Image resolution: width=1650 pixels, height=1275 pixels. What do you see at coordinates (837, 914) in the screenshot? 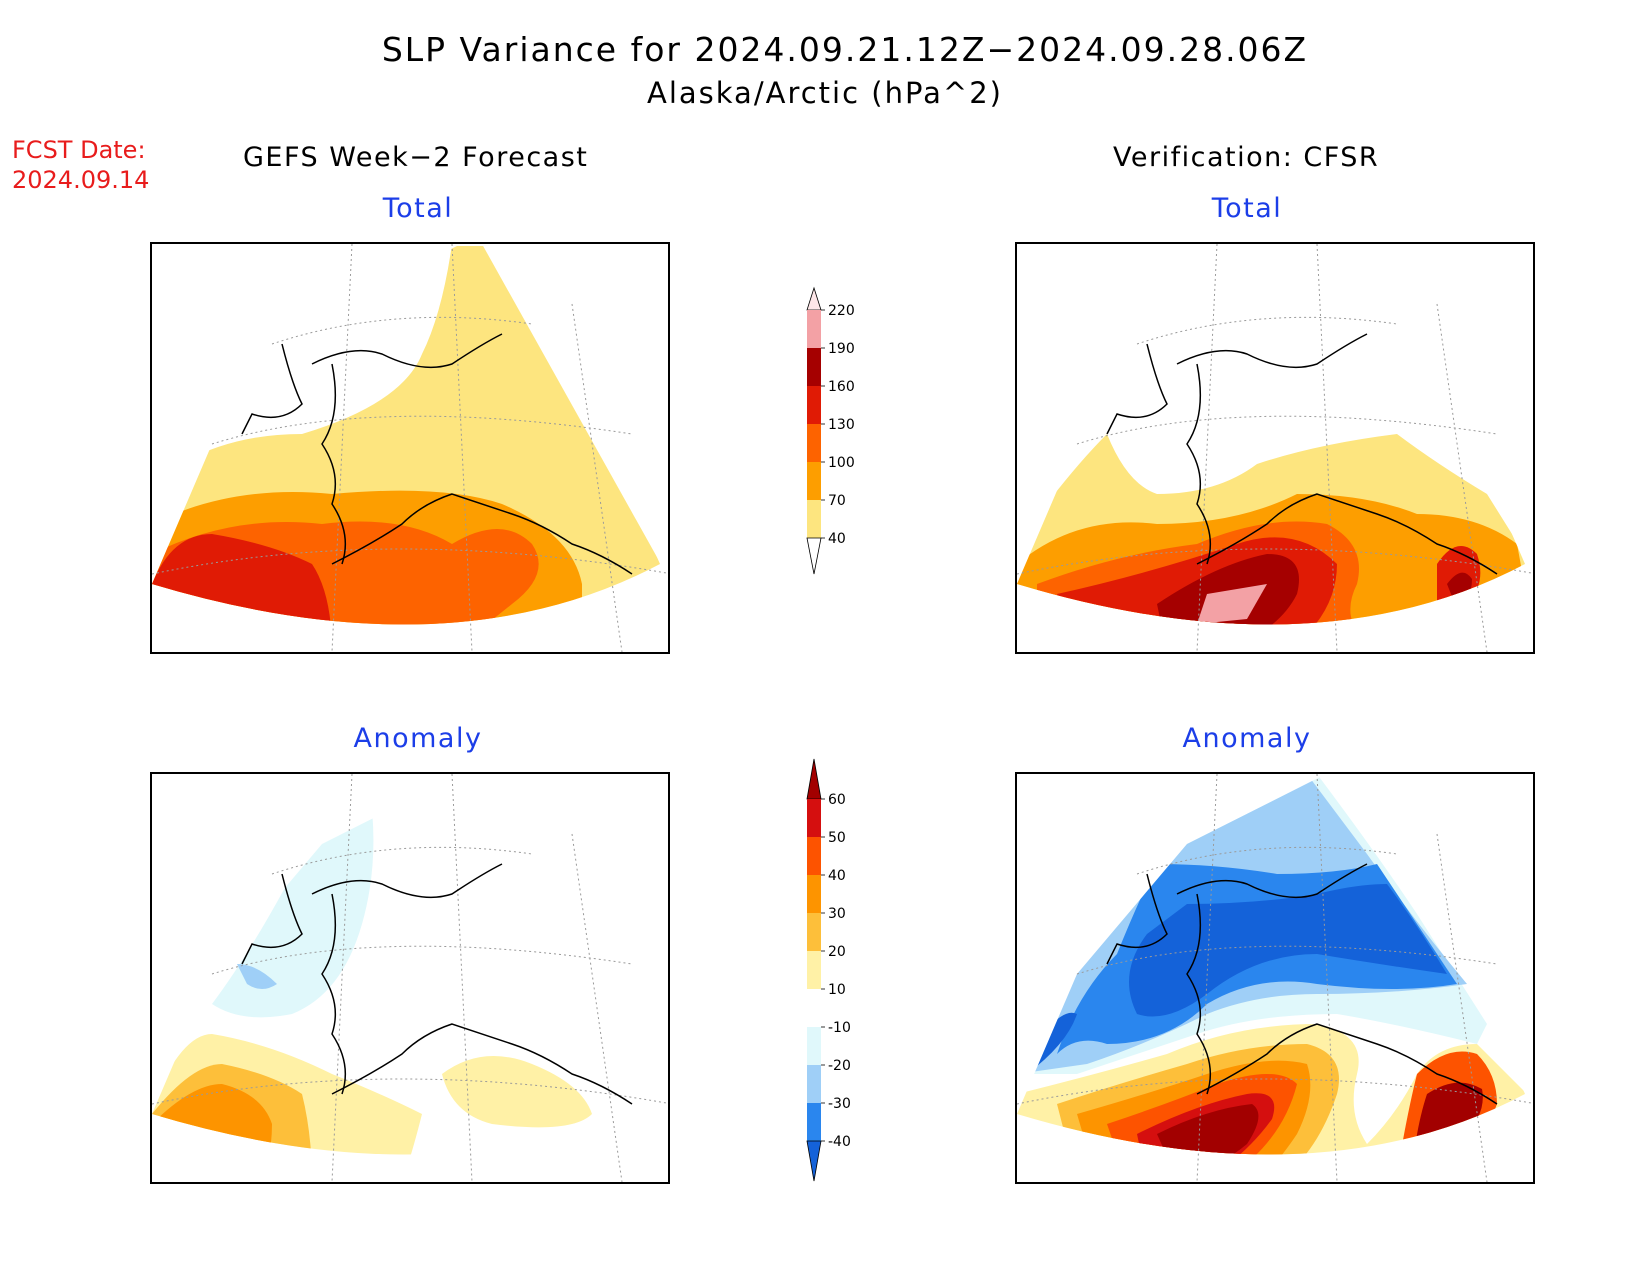
I see `colorbar-tick-label: 30` at bounding box center [837, 914].